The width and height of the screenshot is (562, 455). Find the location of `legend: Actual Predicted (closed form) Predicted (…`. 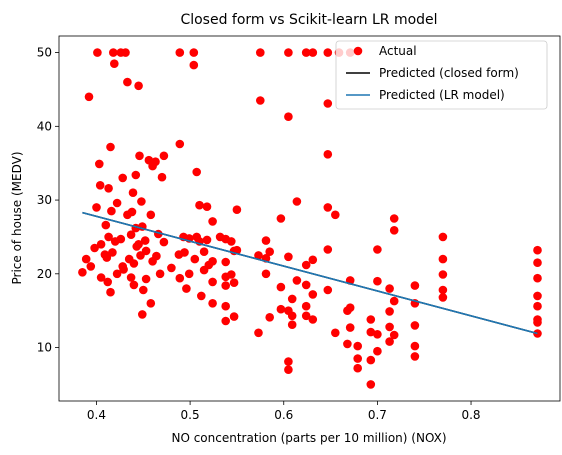

legend: Actual Predicted (closed form) Predicted (… is located at coordinates (441, 75).